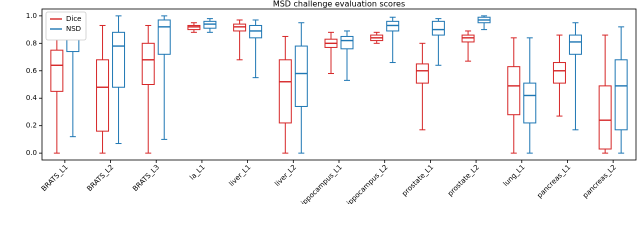 The height and width of the screenshot is (240, 640). I want to click on x-tick-label: liver_L1, so click(240, 175).